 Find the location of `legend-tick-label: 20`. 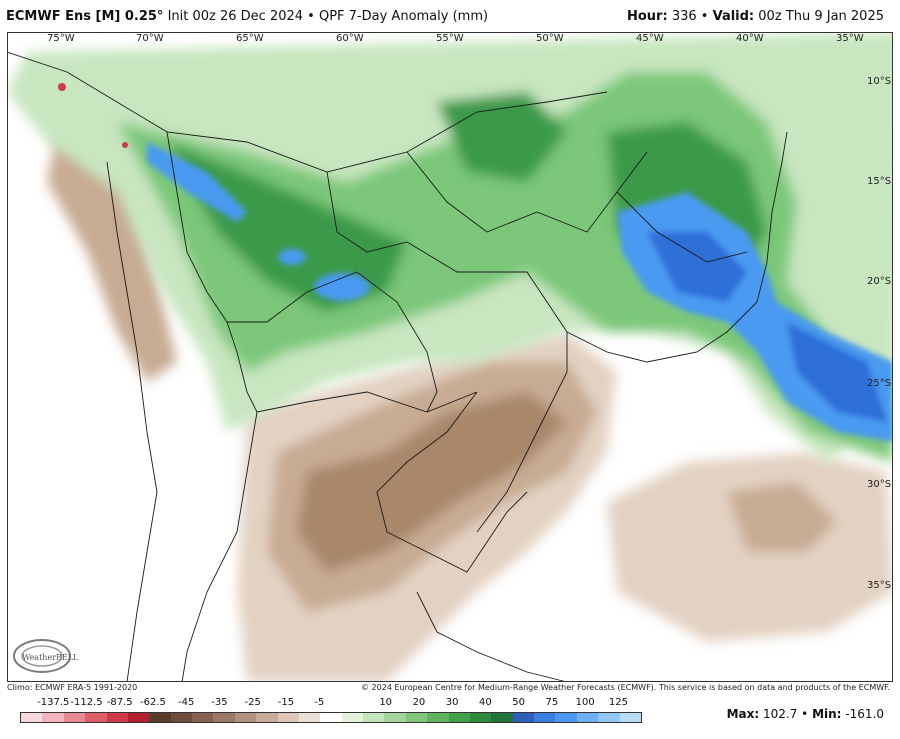

legend-tick-label: 20 is located at coordinates (419, 702).